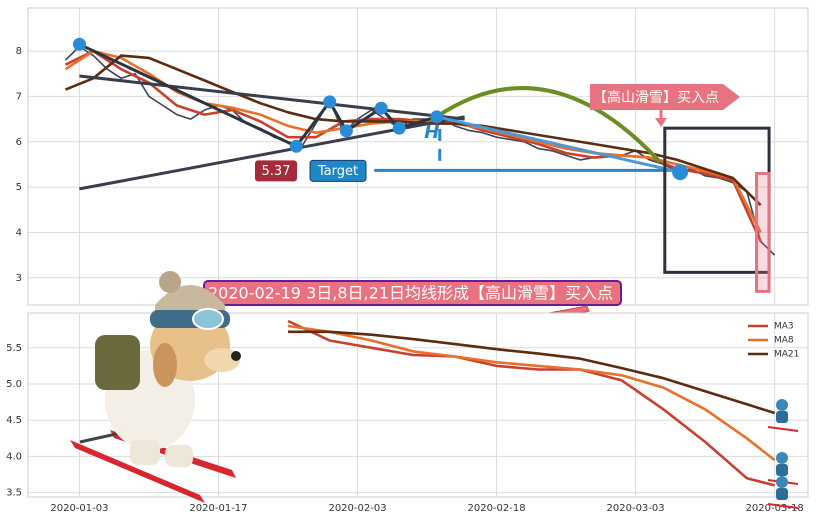 The height and width of the screenshot is (520, 816). I want to click on y-tick-label: 5.0, so click(14, 384).